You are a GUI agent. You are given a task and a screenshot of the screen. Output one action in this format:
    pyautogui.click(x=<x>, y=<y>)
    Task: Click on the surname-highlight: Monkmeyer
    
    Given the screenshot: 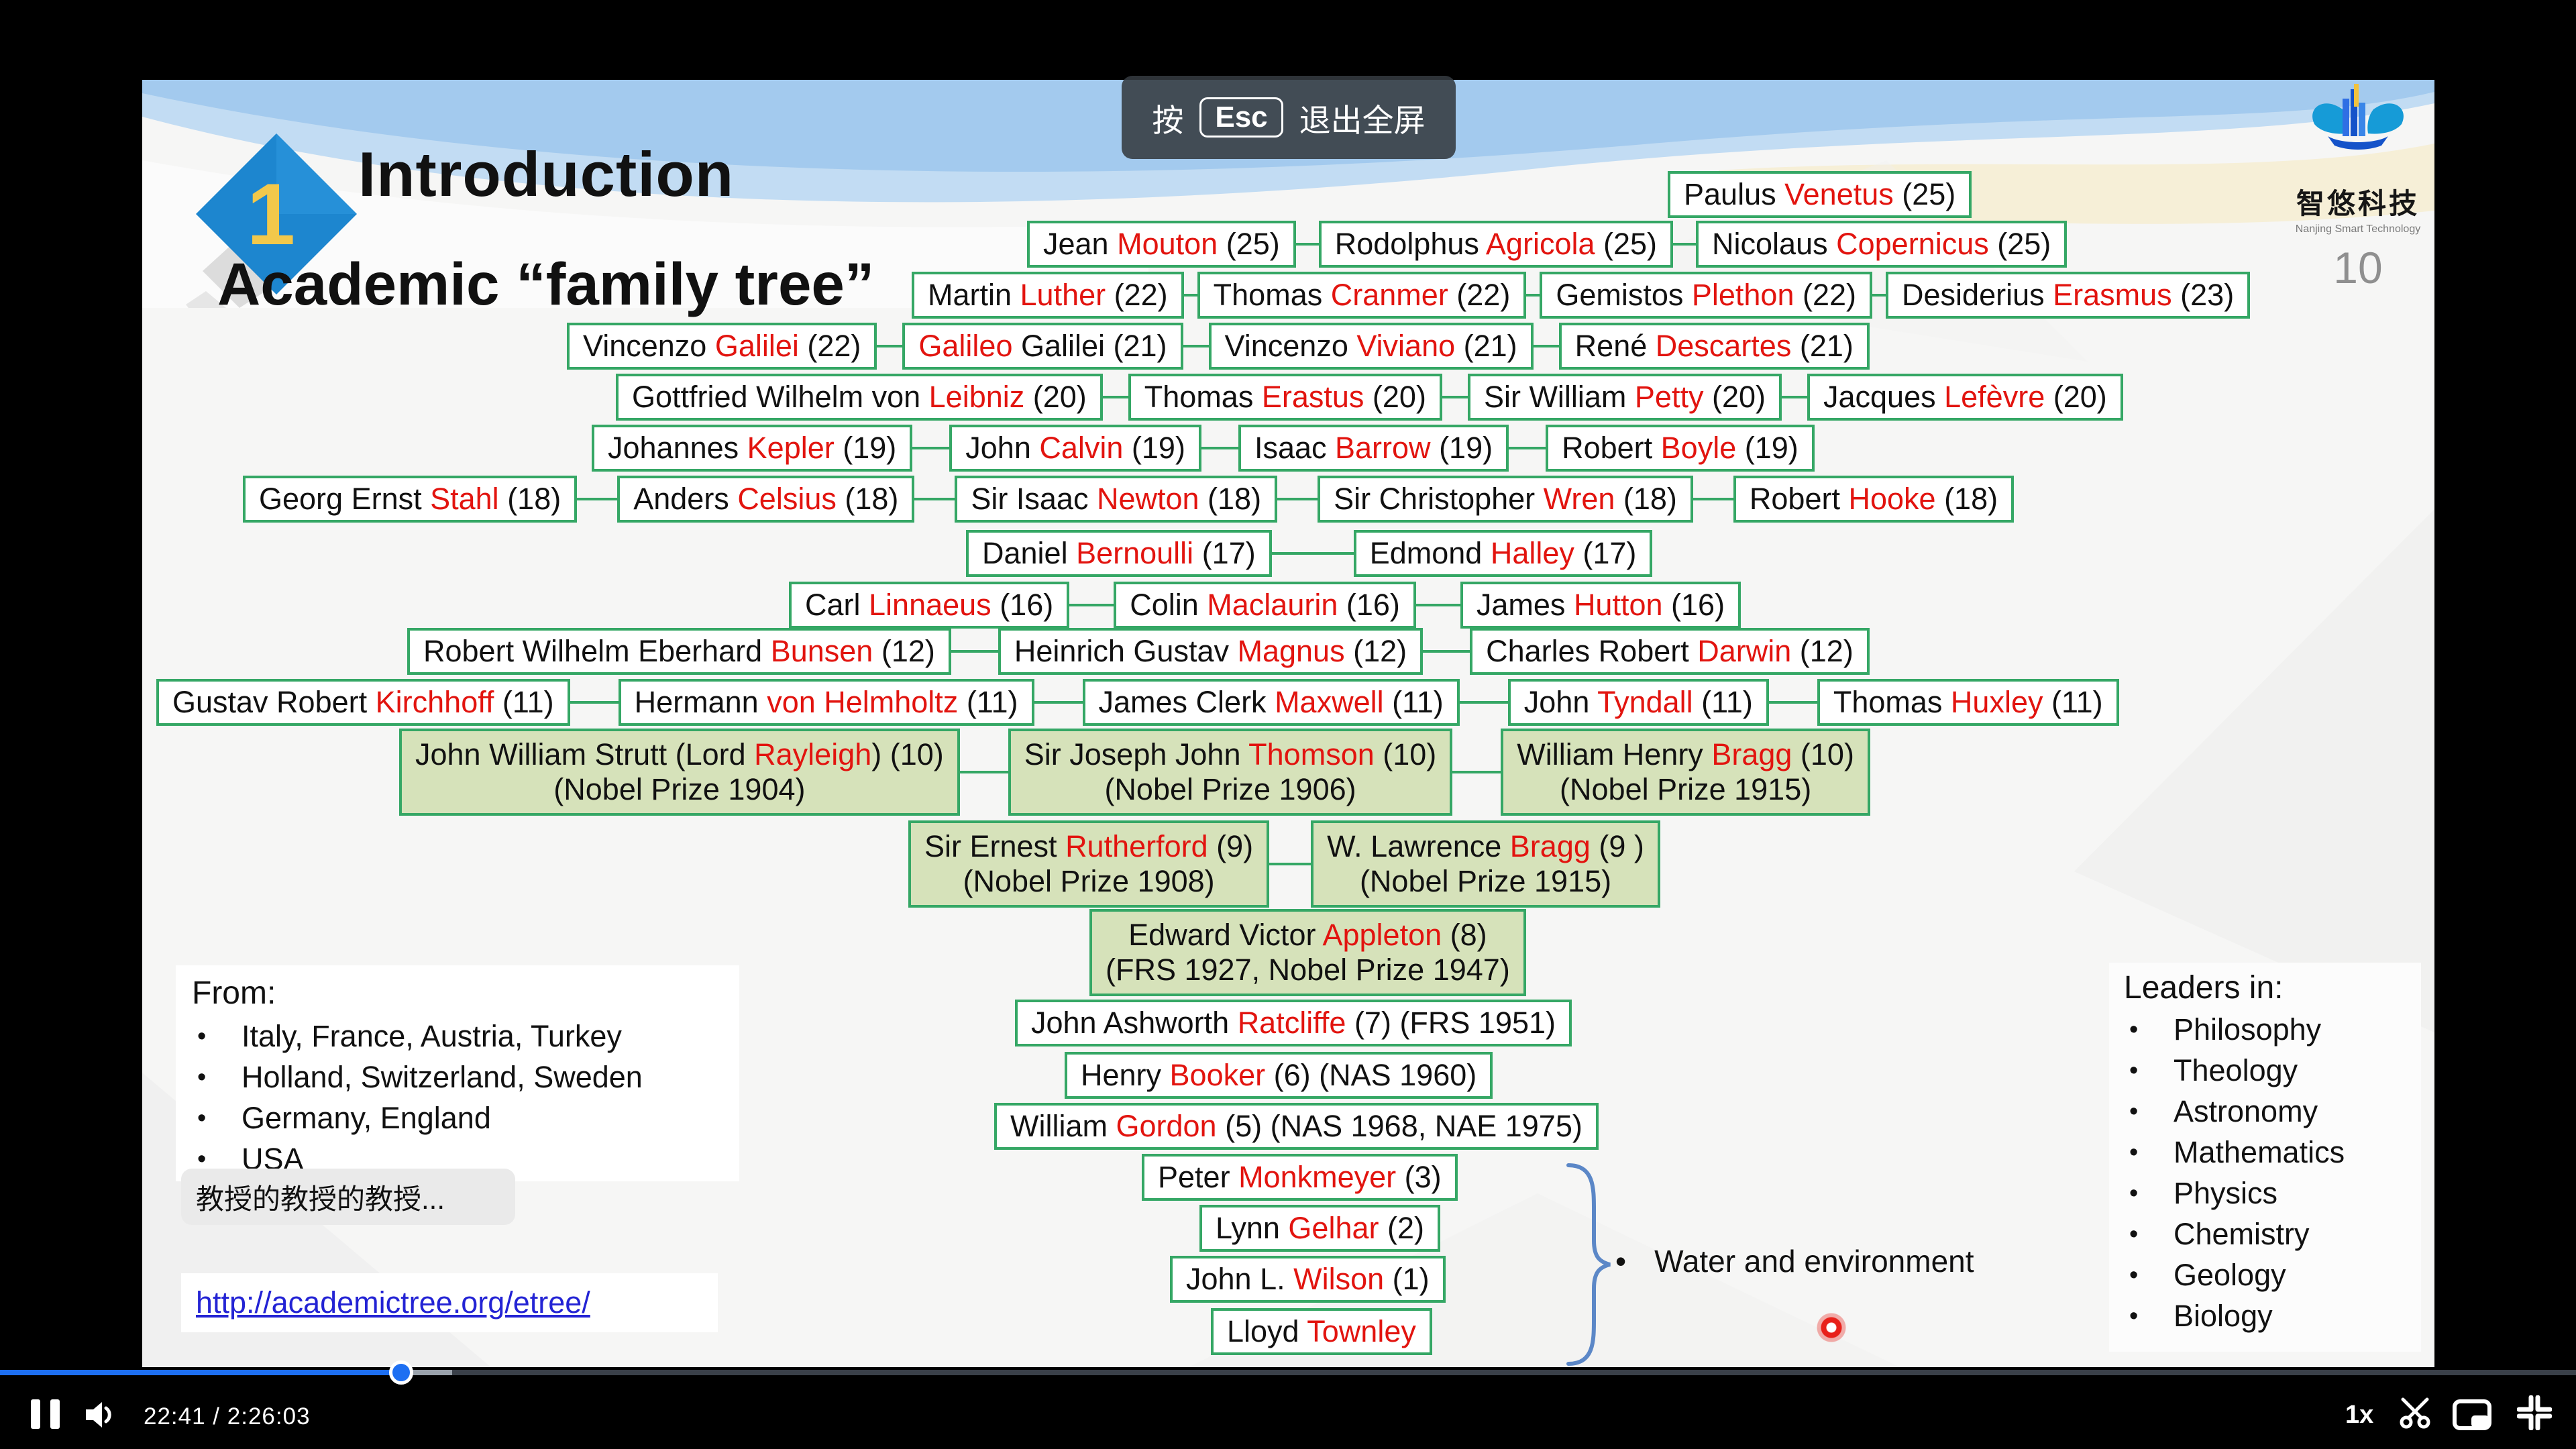 What is the action you would take?
    pyautogui.click(x=1317, y=1177)
    